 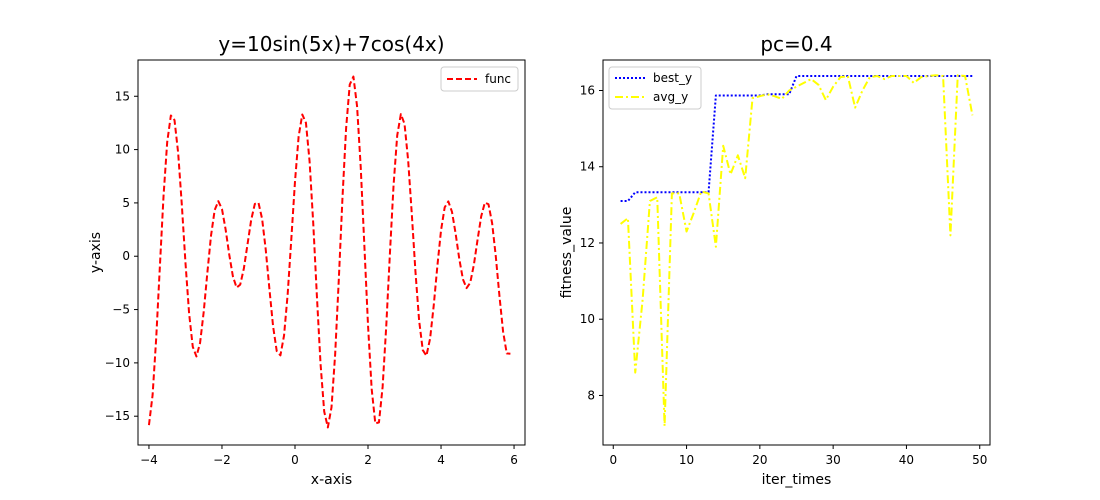 What do you see at coordinates (670, 97) in the screenshot?
I see `legend-label-avg-y: avg_y` at bounding box center [670, 97].